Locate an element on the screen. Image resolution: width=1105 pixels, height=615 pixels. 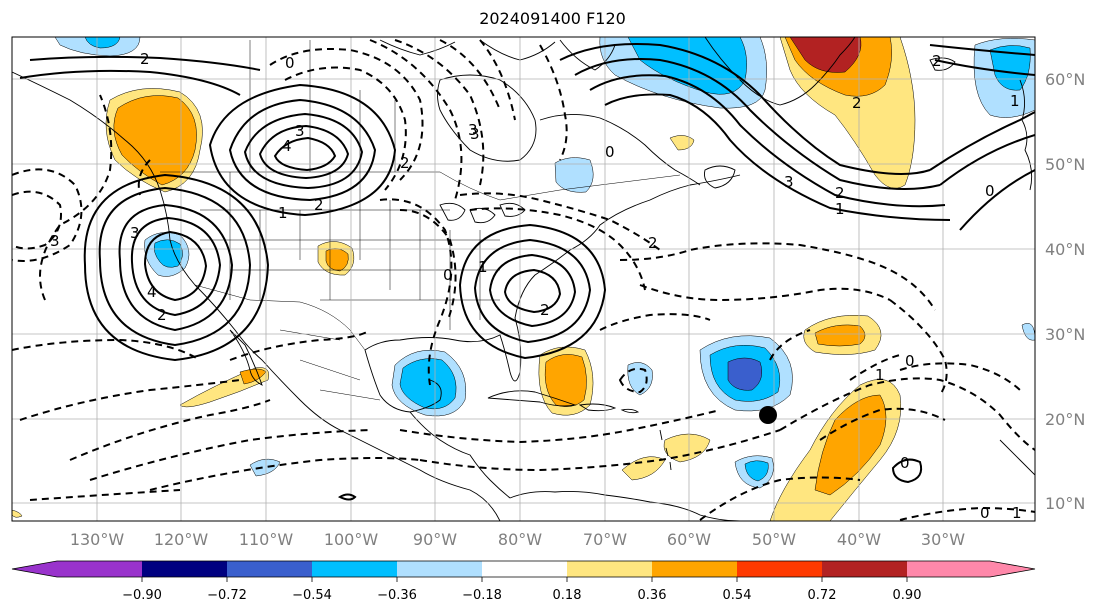
colorbar-tick-label: 0.72 is located at coordinates (822, 595).